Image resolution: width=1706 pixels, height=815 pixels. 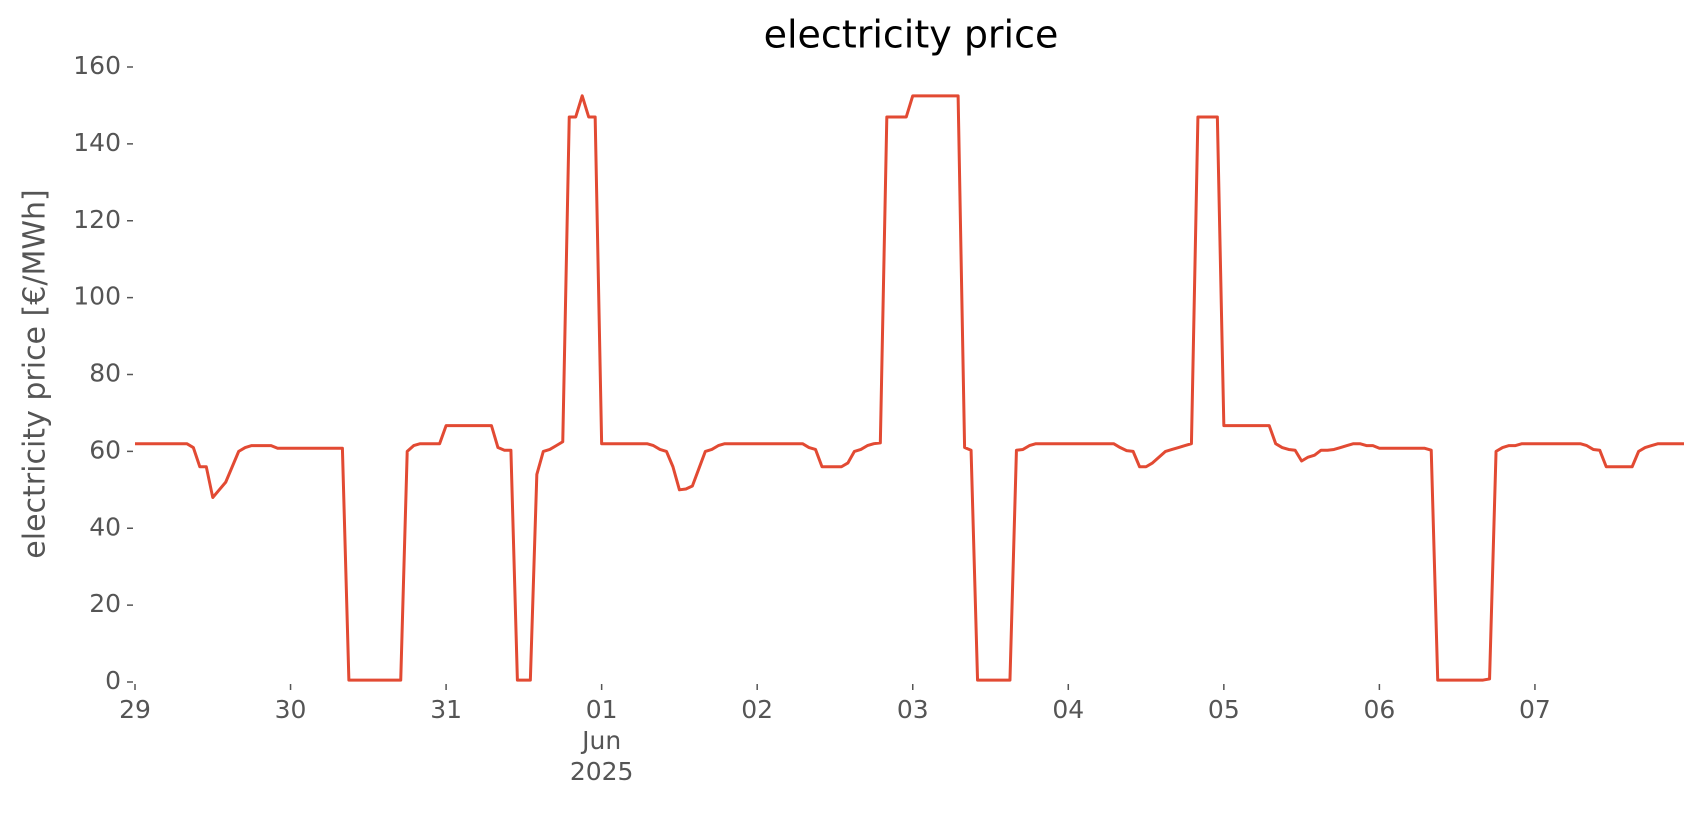 I want to click on y-axis-label: electricity price [€/MWh], so click(x=35, y=373).